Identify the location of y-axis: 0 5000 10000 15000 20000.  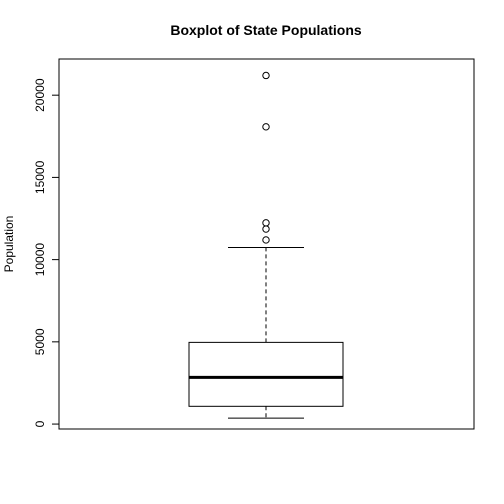
(46, 252).